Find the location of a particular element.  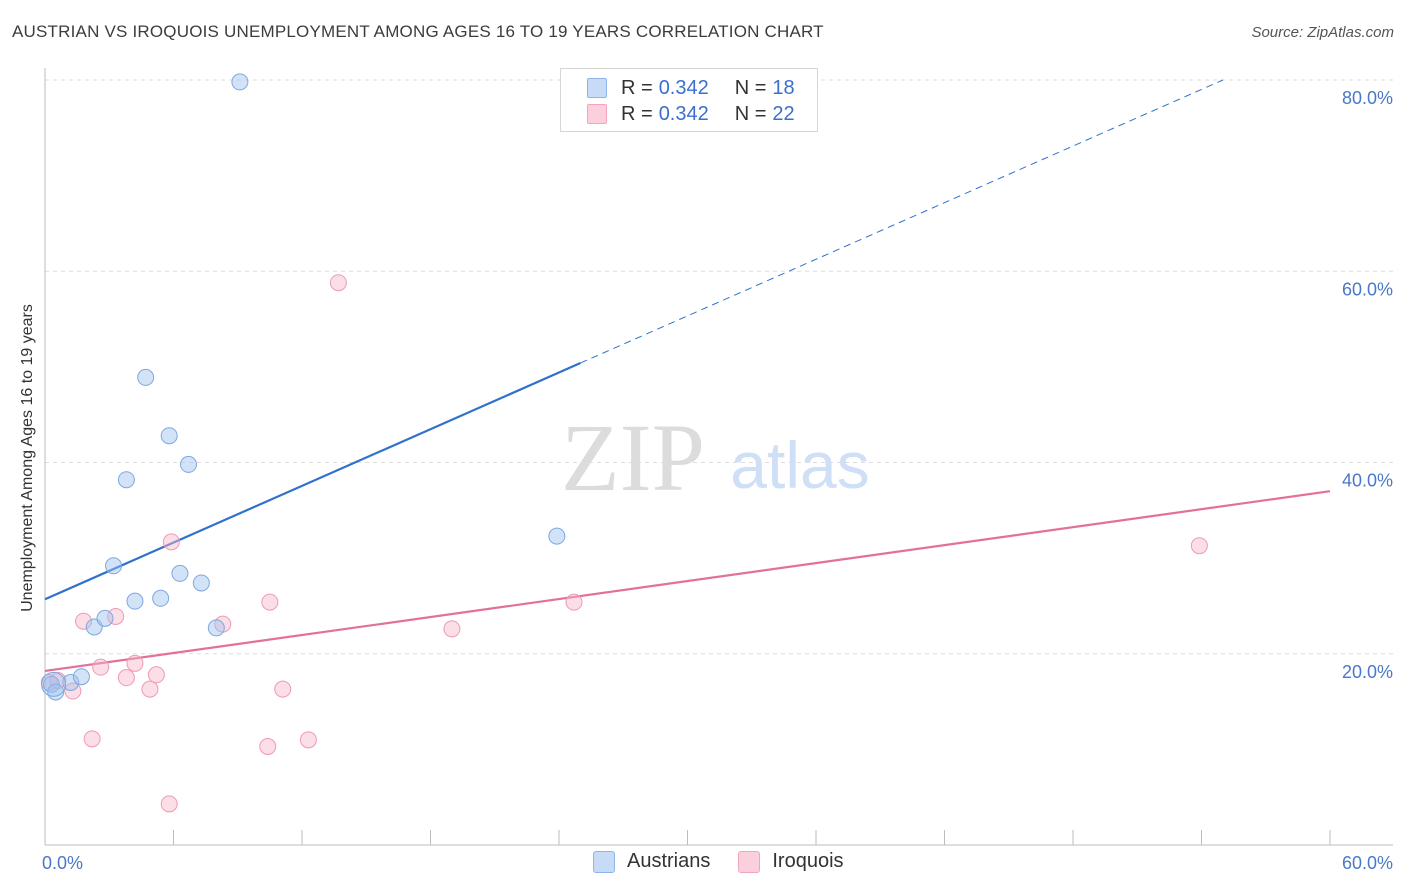

legend-n-value: 18 is located at coordinates (783, 87).